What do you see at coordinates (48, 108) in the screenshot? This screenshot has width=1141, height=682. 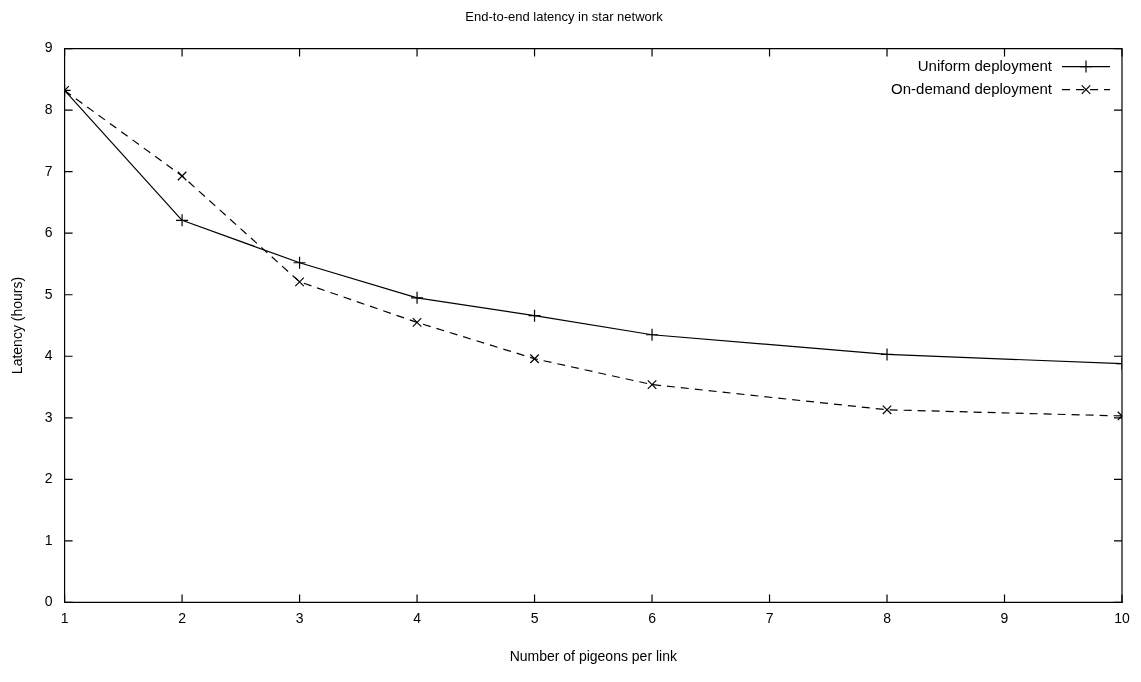 I see `y-tick-label: 8` at bounding box center [48, 108].